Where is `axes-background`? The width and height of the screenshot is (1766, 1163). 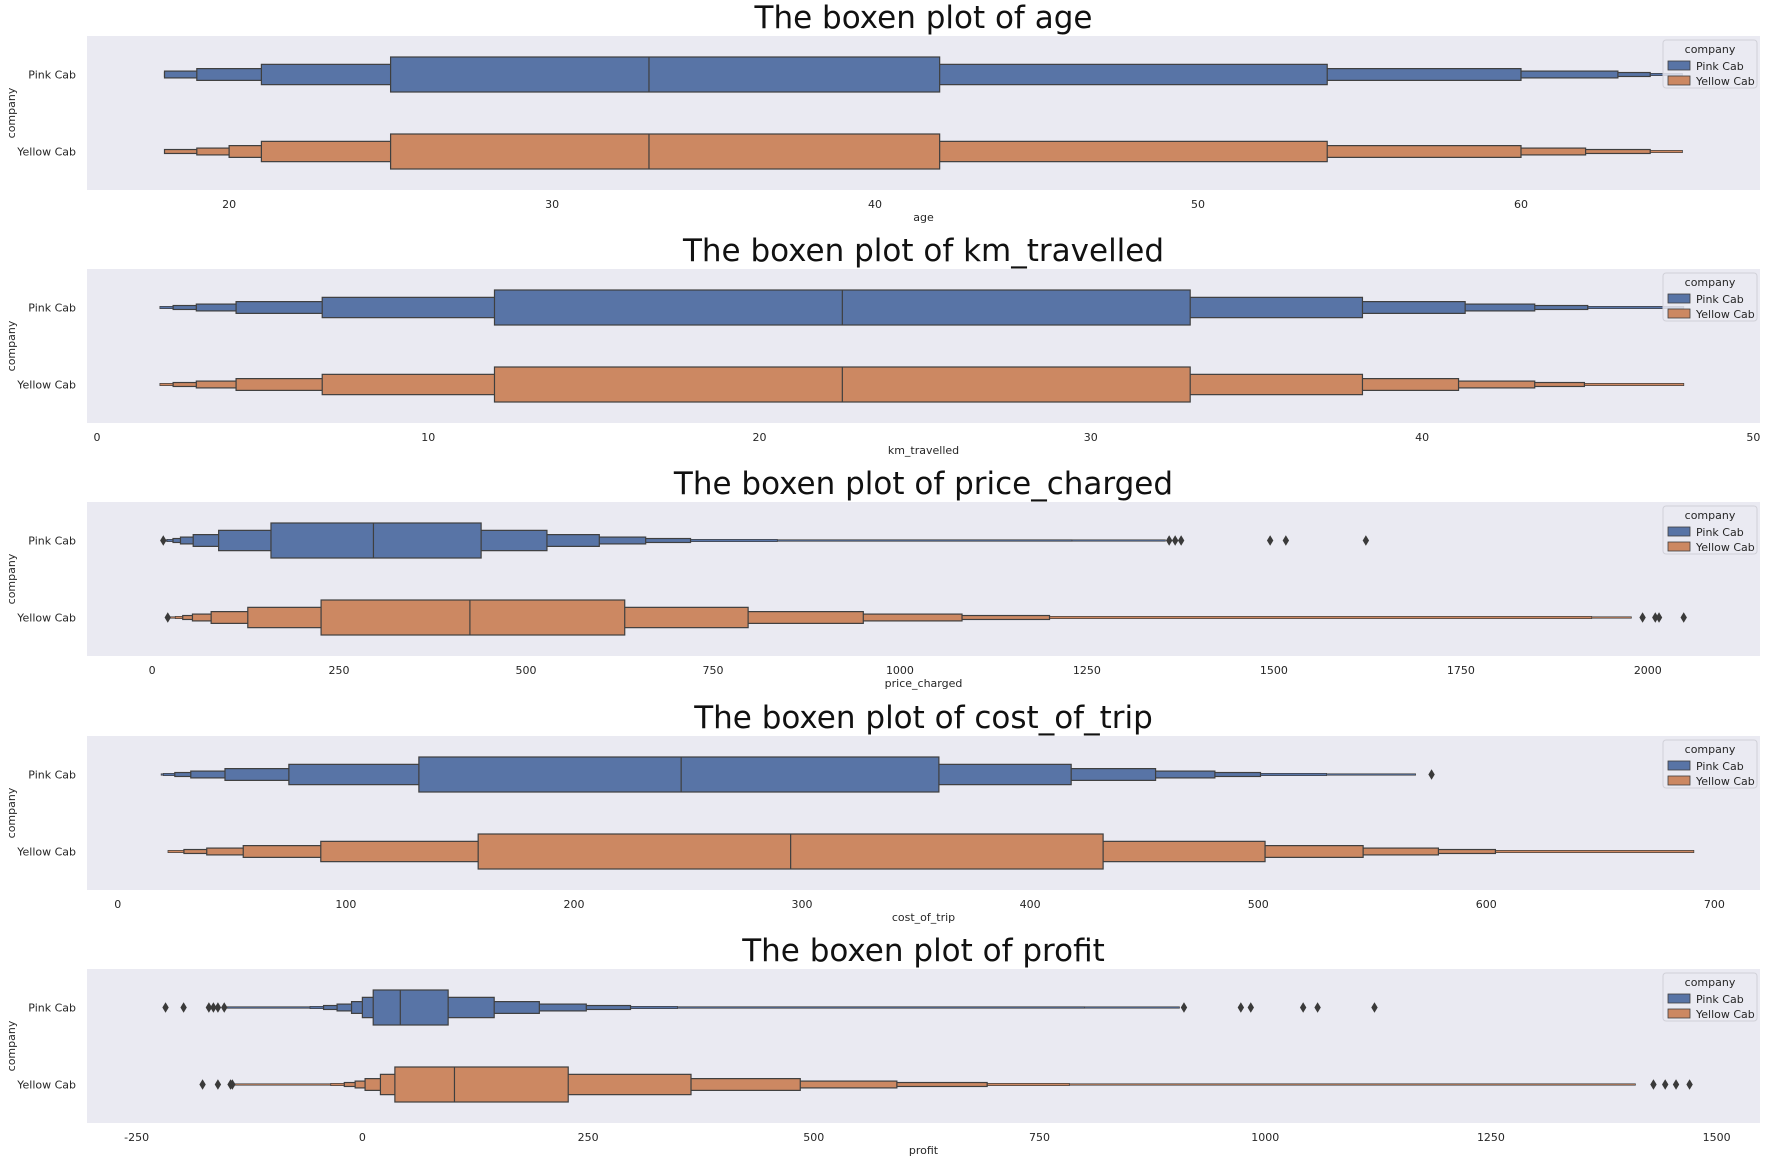
axes-background is located at coordinates (923, 1046).